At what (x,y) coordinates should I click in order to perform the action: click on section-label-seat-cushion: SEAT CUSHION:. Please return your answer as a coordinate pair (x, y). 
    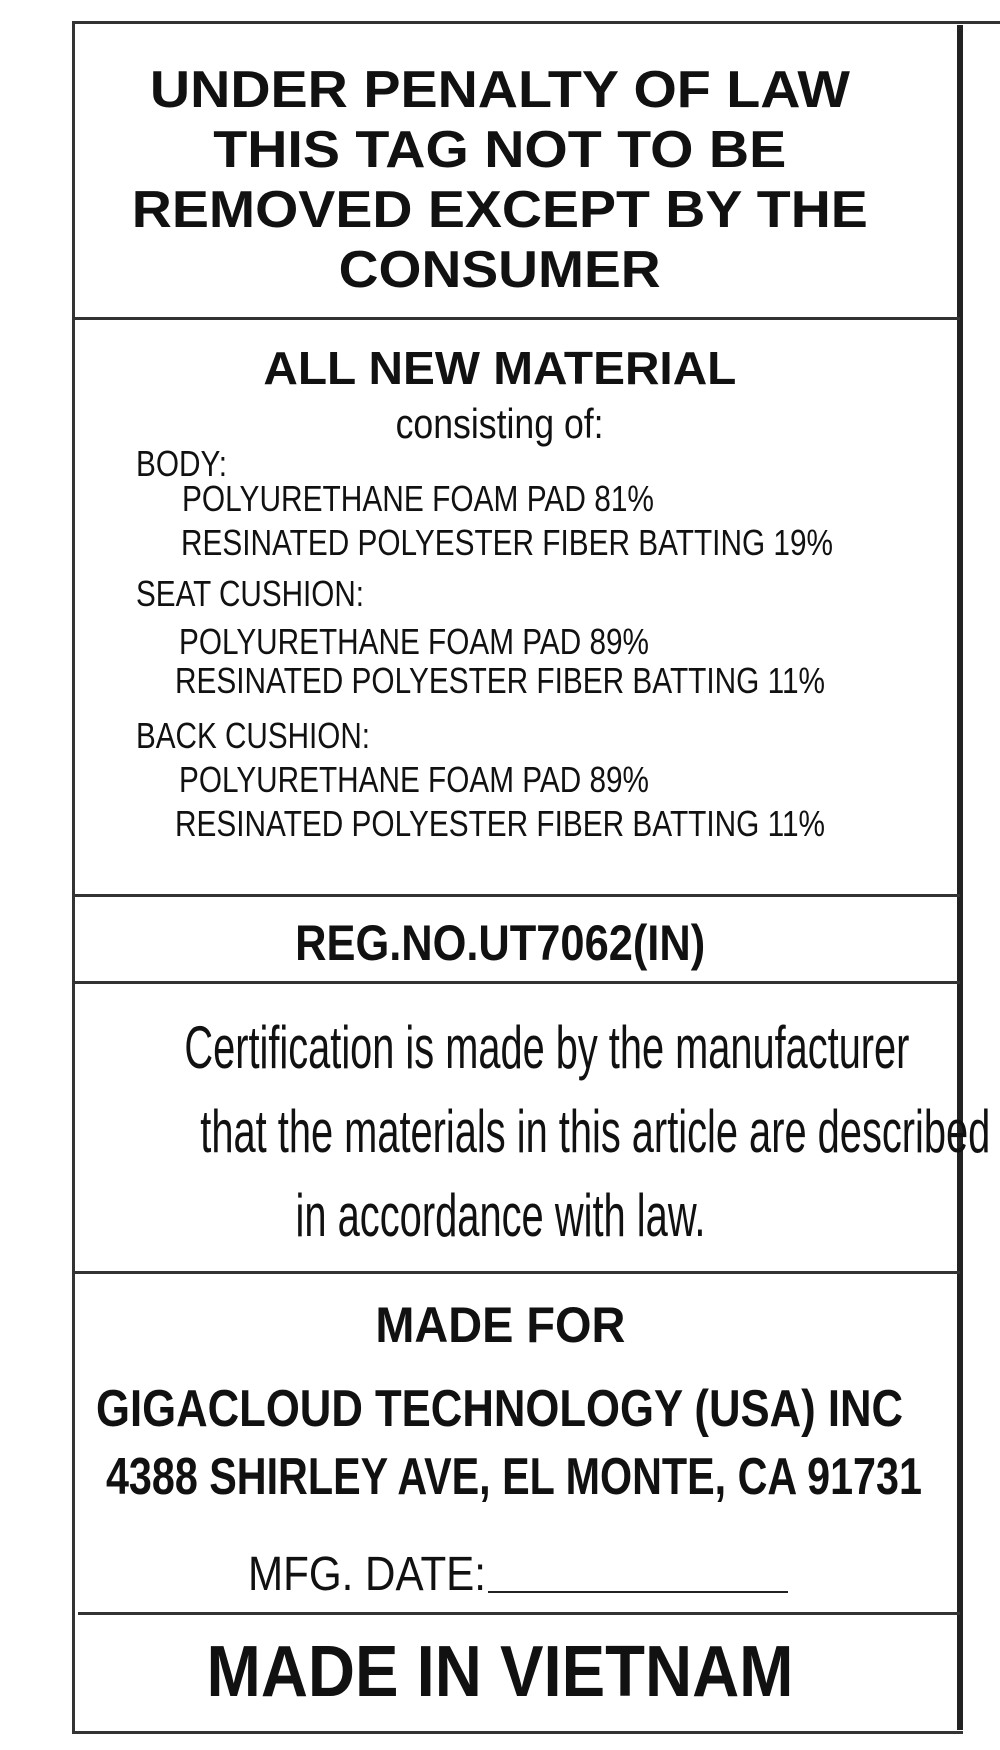
    Looking at the image, I should click on (250, 593).